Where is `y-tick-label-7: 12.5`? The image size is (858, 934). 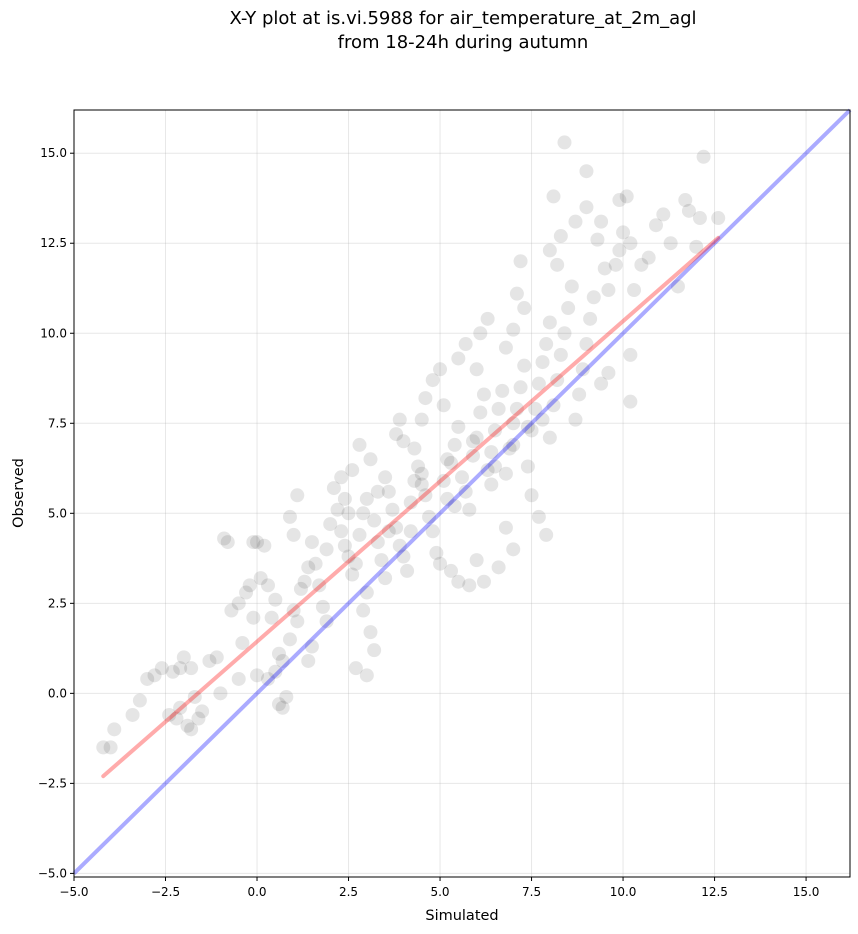
y-tick-label-7: 12.5 is located at coordinates (53, 243).